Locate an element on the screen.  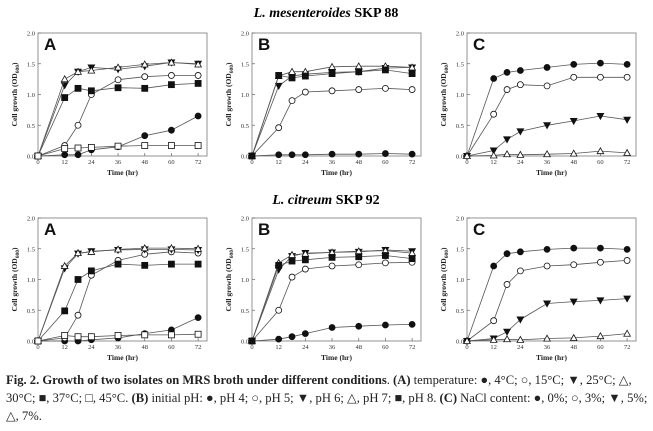
x-tick-label: 60 is located at coordinates (171, 347).